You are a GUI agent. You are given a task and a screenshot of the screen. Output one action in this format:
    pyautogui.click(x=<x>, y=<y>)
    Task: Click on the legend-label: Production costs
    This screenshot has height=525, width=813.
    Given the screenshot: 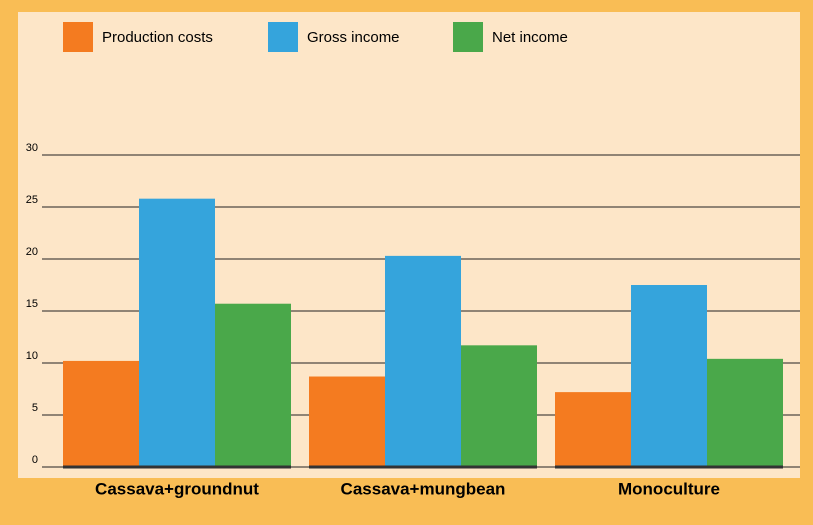 What is the action you would take?
    pyautogui.click(x=157, y=37)
    